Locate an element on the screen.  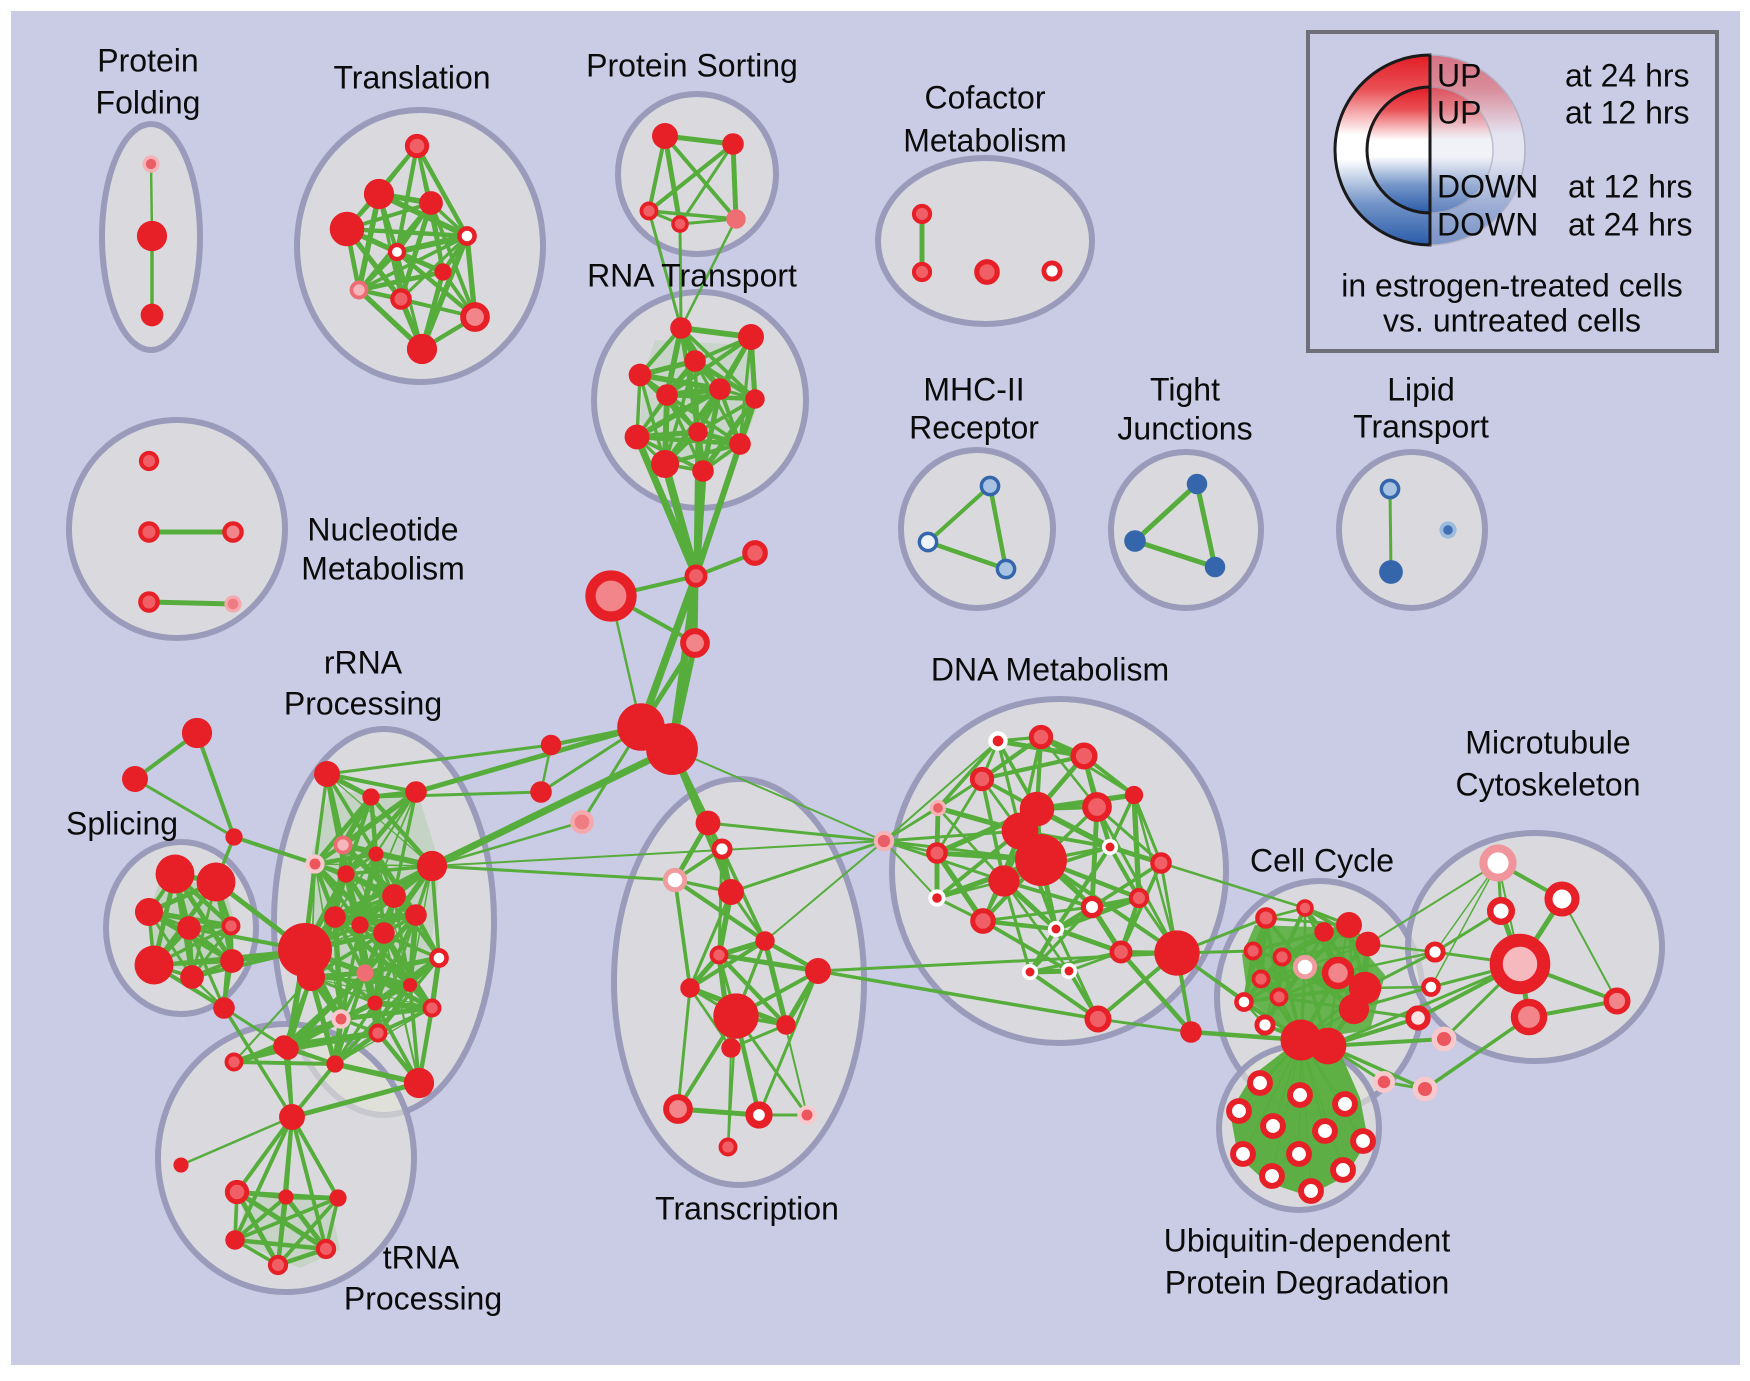
svg-text: in estrogen-treated cells is located at coordinates (1512, 285).